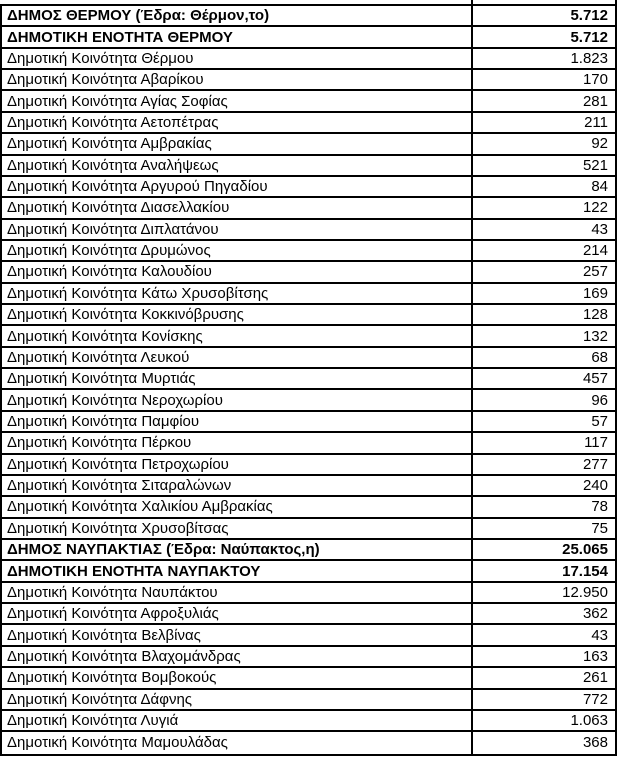  What do you see at coordinates (595, 293) in the screenshot?
I see `population-value-cell: 169` at bounding box center [595, 293].